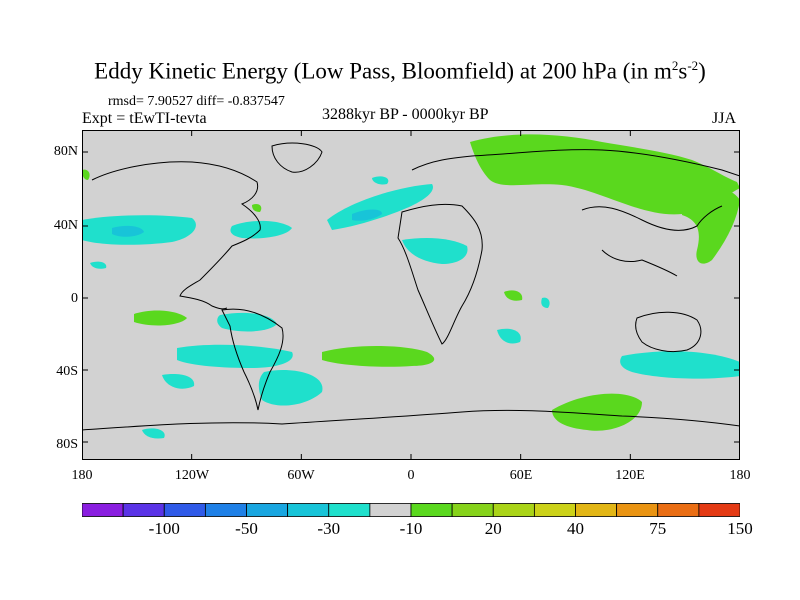 The height and width of the screenshot is (600, 800). Describe the element at coordinates (411, 420) in the screenshot. I see `coastline-antarctica` at that location.